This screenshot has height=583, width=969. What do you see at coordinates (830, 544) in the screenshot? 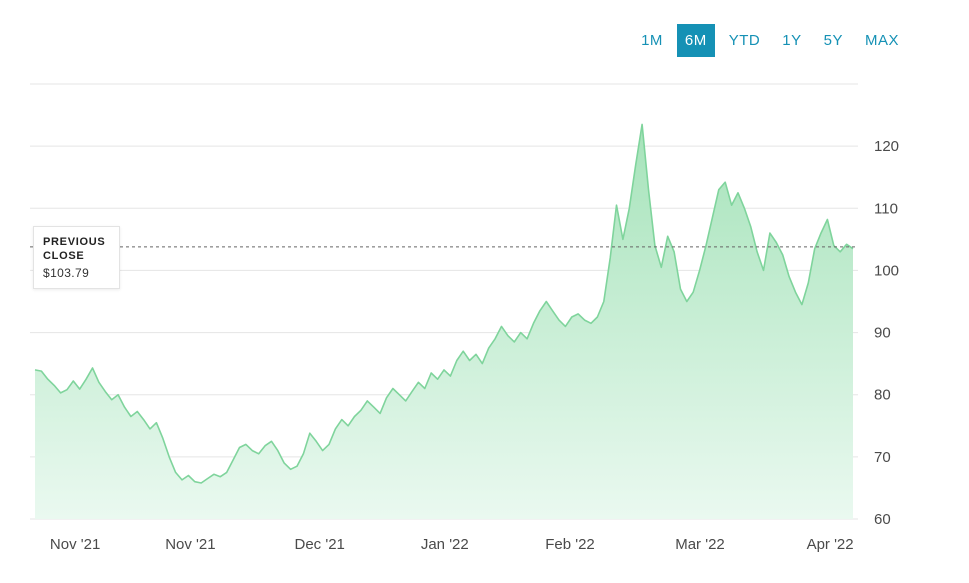
I see `x-axis-label: Apr '22` at bounding box center [830, 544].